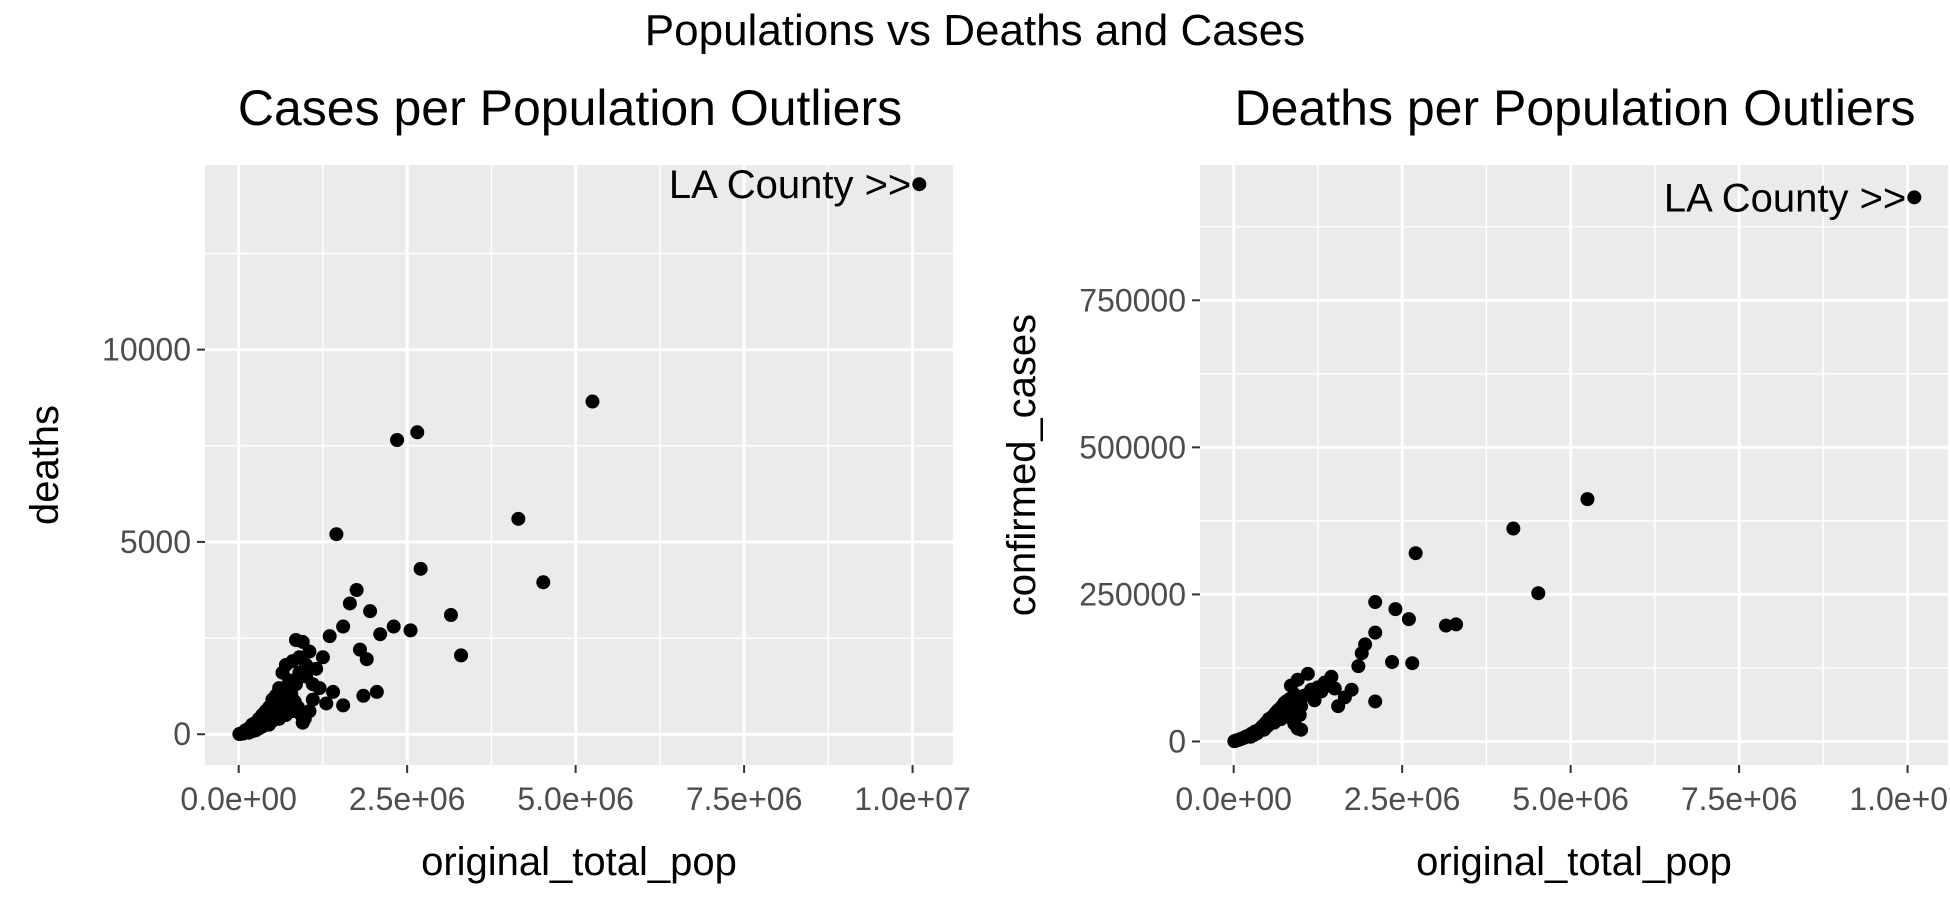 The image size is (1950, 900). Describe the element at coordinates (1132, 594) in the screenshot. I see `y-tick-label: 250000` at that location.